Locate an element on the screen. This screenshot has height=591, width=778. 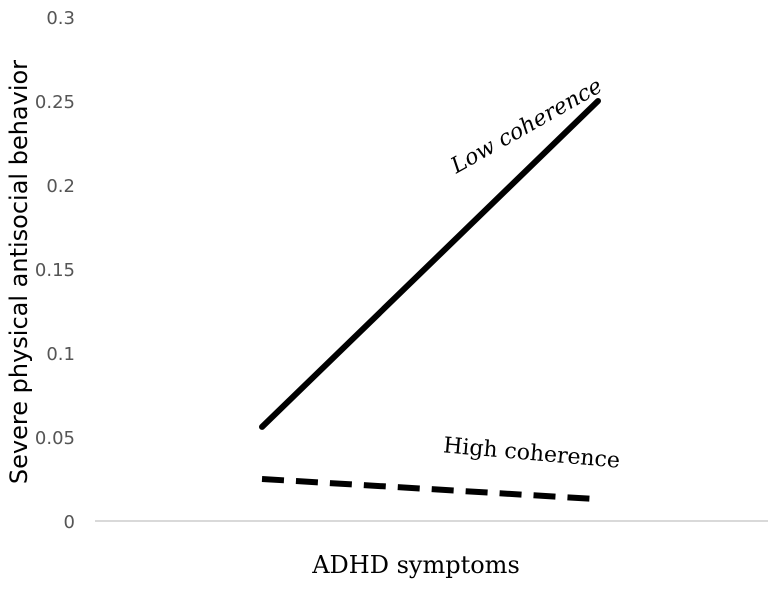
y-axis-ticks: 0 0.05 0.1 0.15 0.2 0.25 0.3 is located at coordinates (55, 270).